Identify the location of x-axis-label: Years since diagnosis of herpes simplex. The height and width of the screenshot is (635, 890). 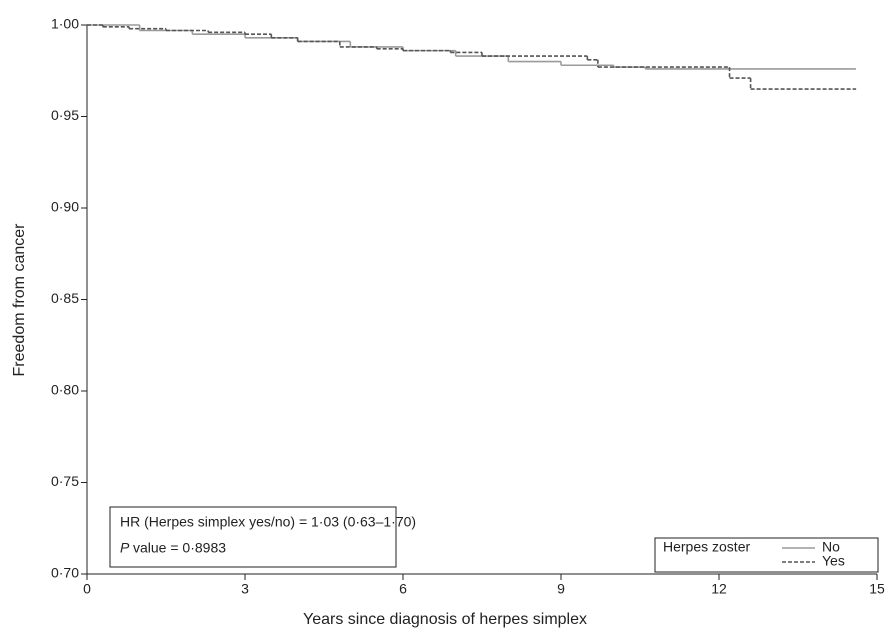
(445, 619).